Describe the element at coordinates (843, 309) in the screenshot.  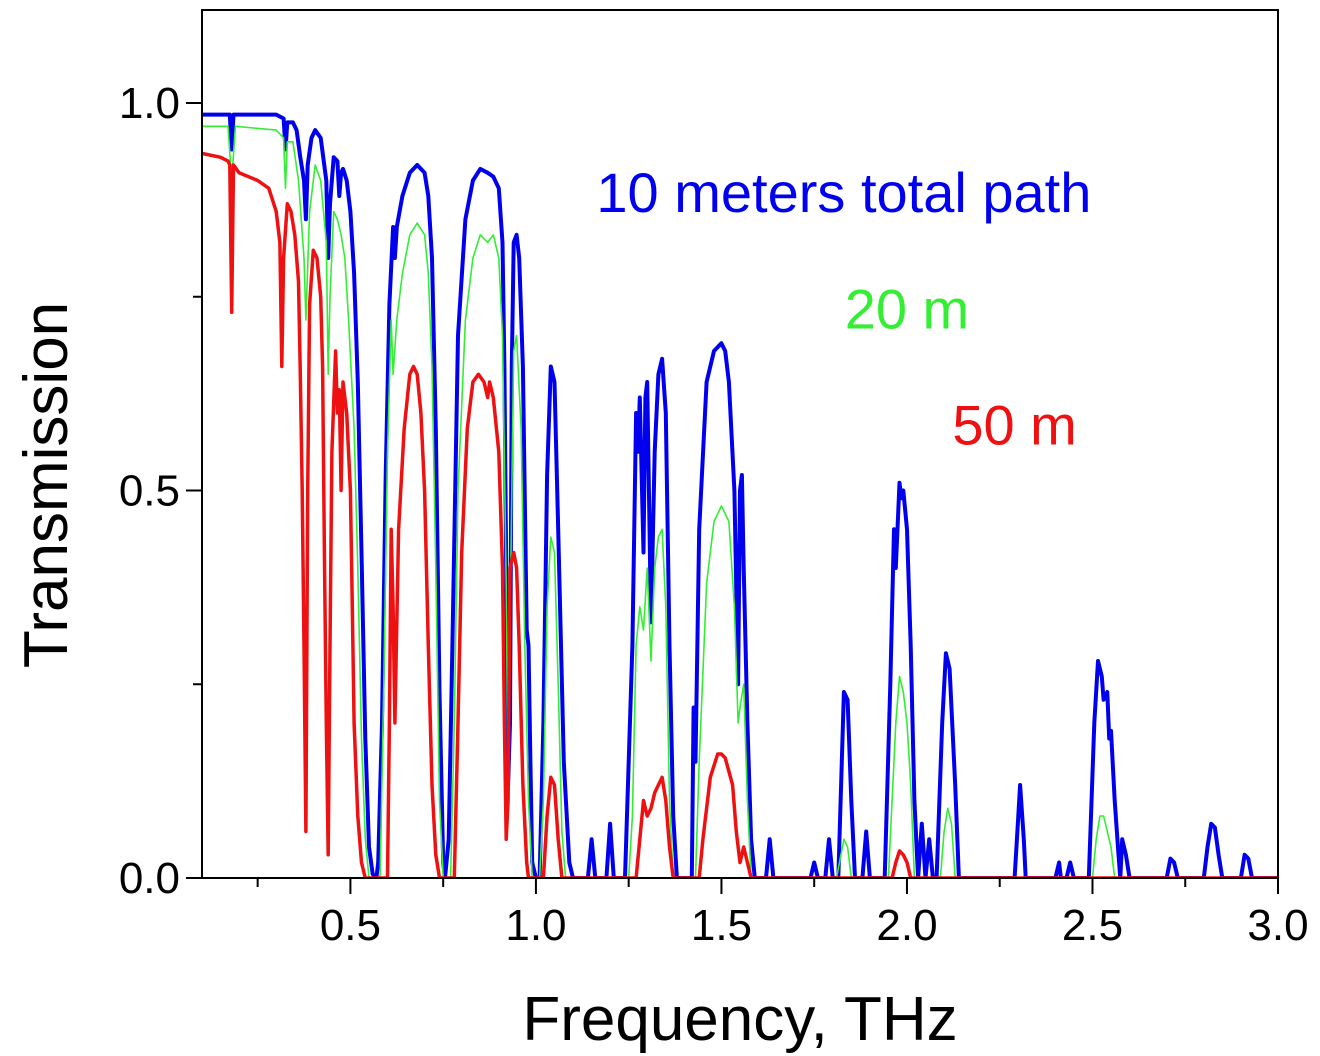
I see `annotation-layer: 10 meters total path 20 m 50 m` at that location.